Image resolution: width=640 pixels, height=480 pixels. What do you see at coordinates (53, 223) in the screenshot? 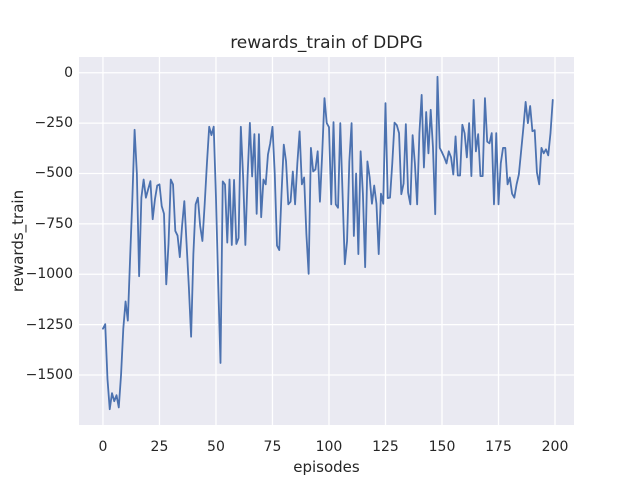
I see `y-tick-label: −750` at bounding box center [53, 223].